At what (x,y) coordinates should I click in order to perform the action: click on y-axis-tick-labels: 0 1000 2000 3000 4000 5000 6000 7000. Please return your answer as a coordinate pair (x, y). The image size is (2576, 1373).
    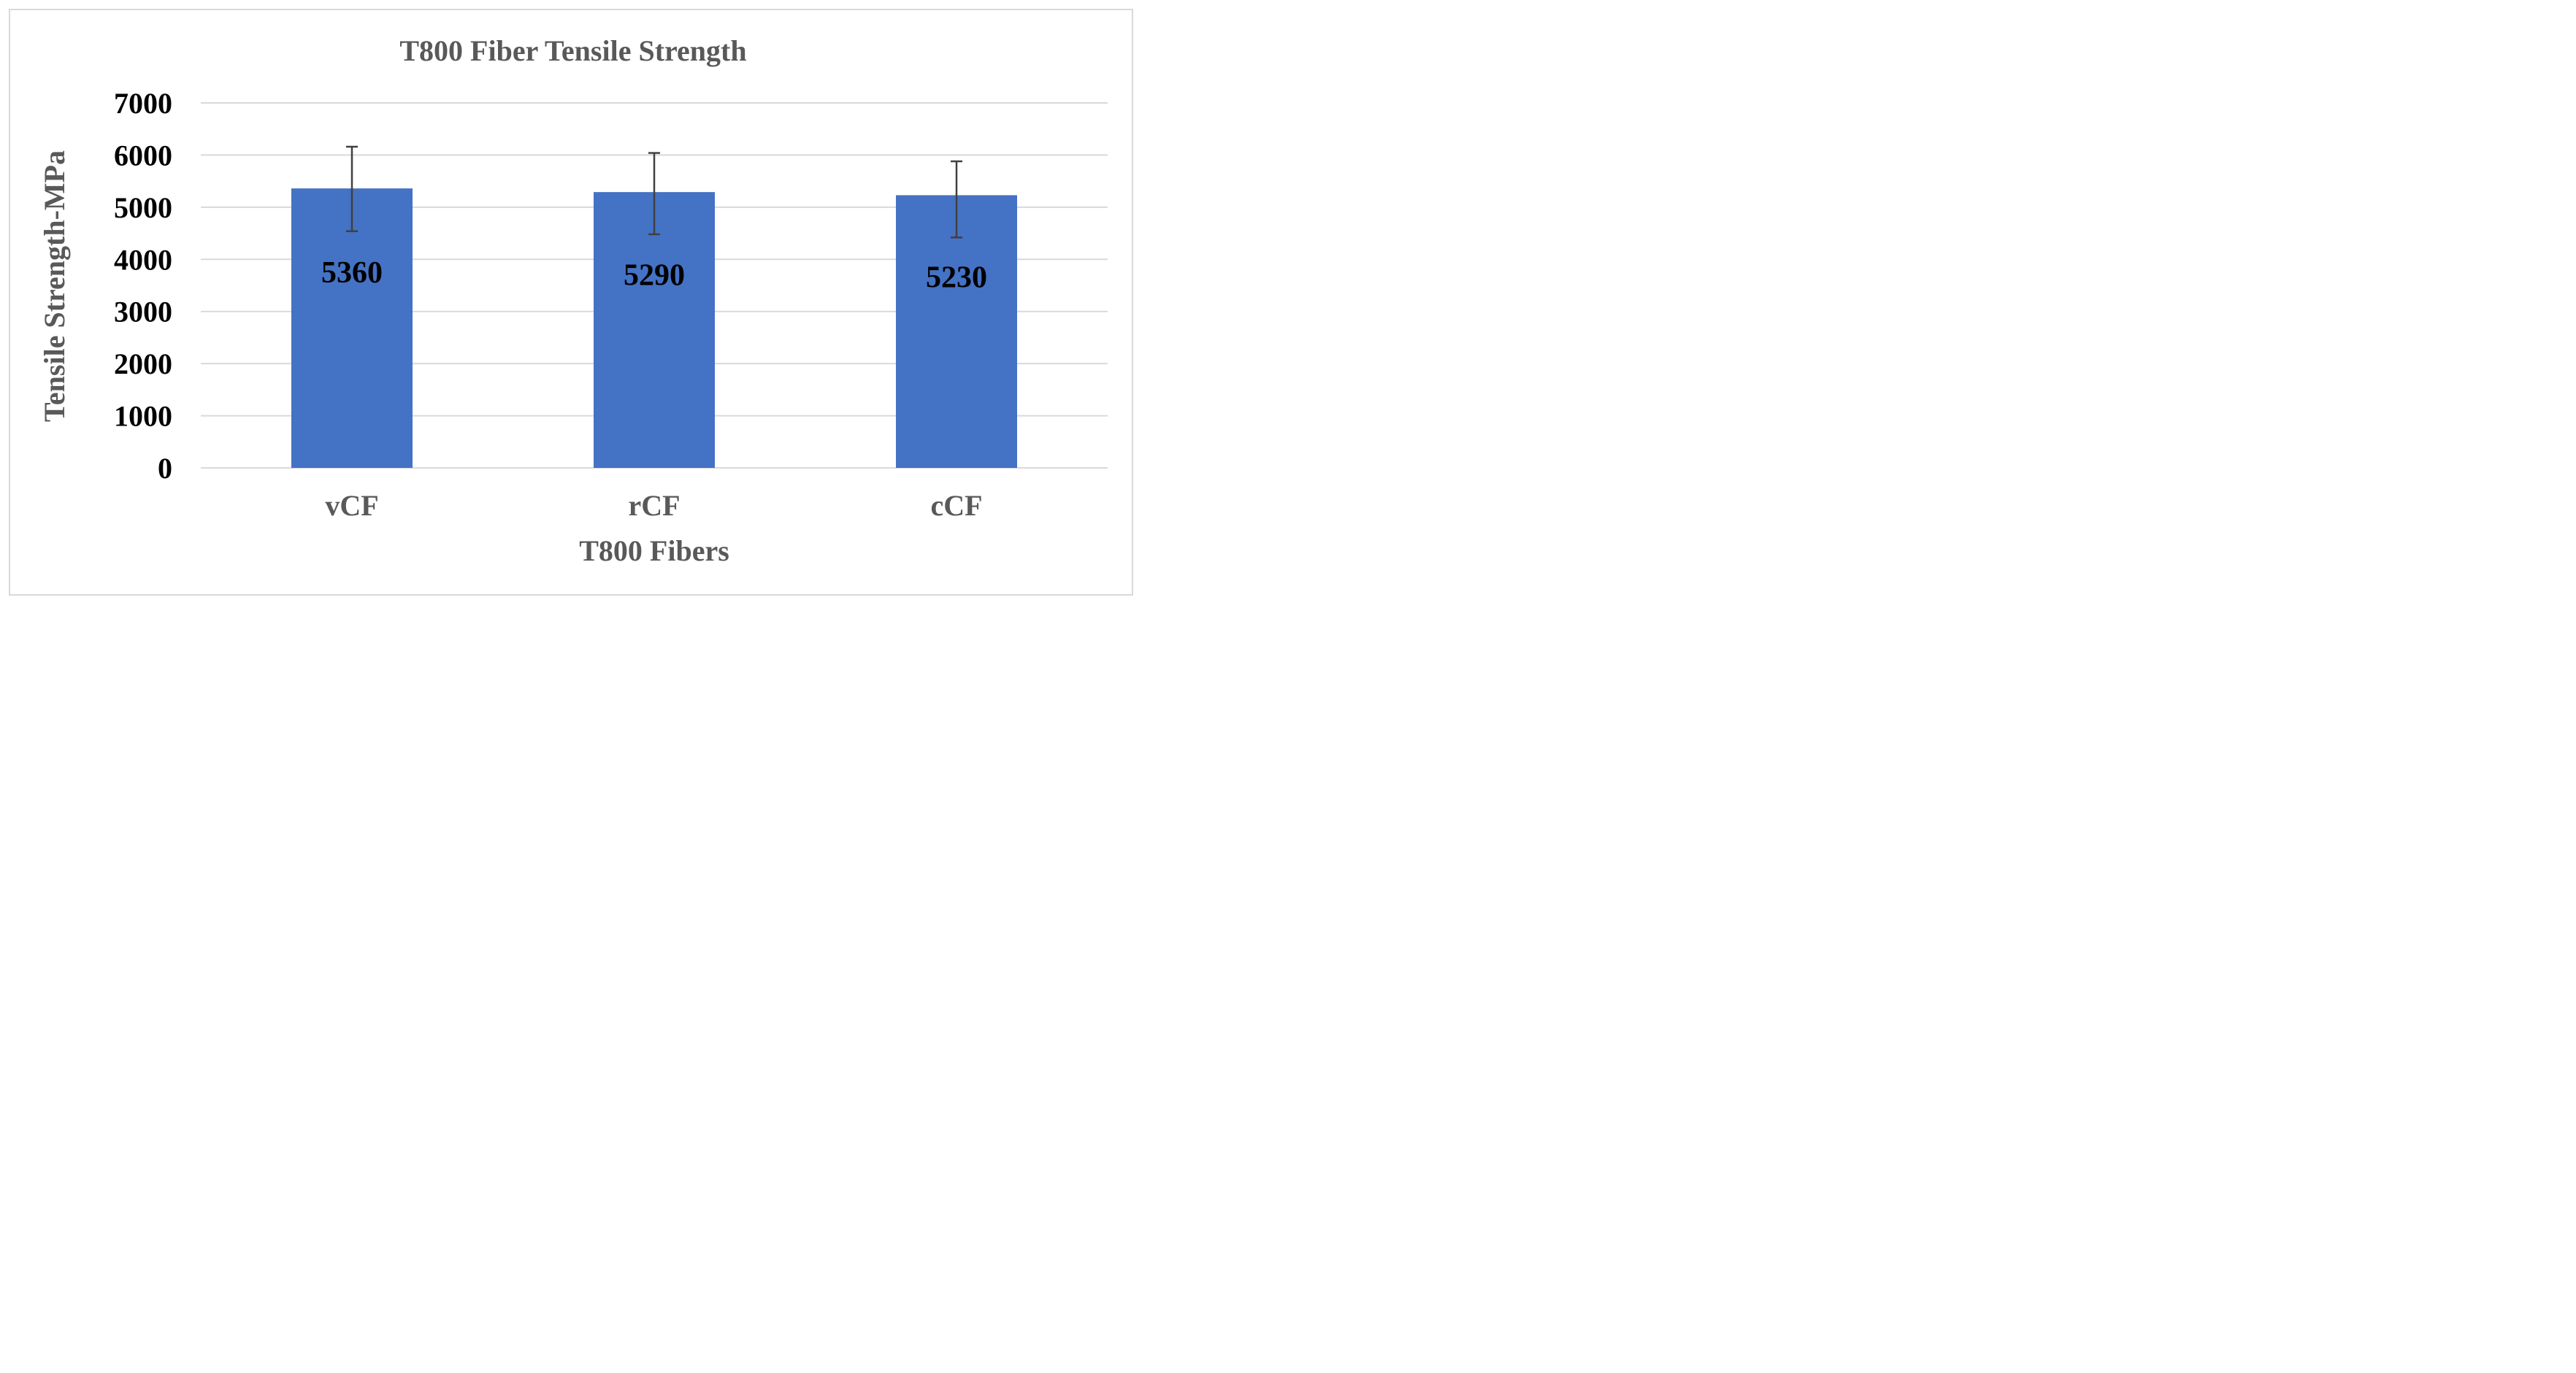
    Looking at the image, I should click on (143, 286).